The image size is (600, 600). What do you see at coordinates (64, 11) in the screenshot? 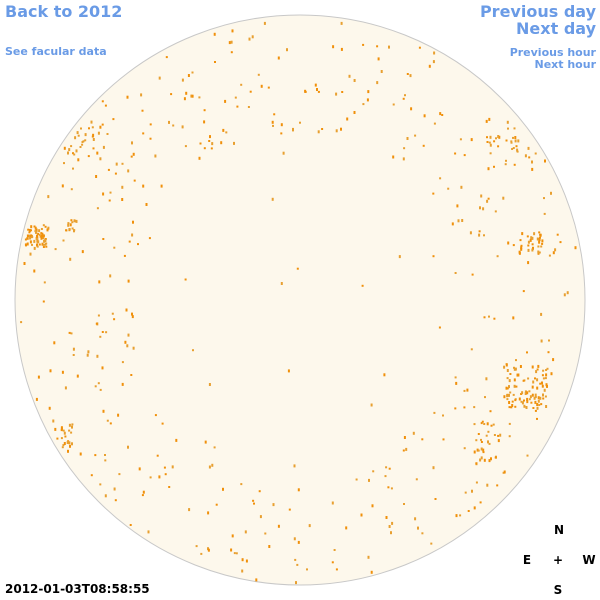
I see `back-link: Back to 2012` at bounding box center [64, 11].